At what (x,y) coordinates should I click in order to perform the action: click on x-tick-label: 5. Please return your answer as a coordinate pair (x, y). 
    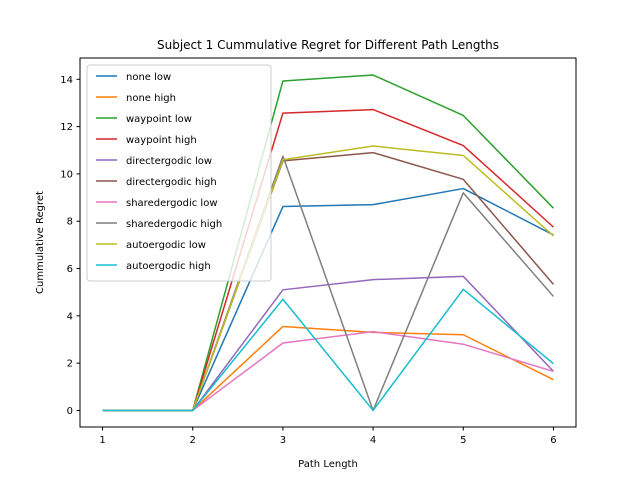
    Looking at the image, I should click on (463, 440).